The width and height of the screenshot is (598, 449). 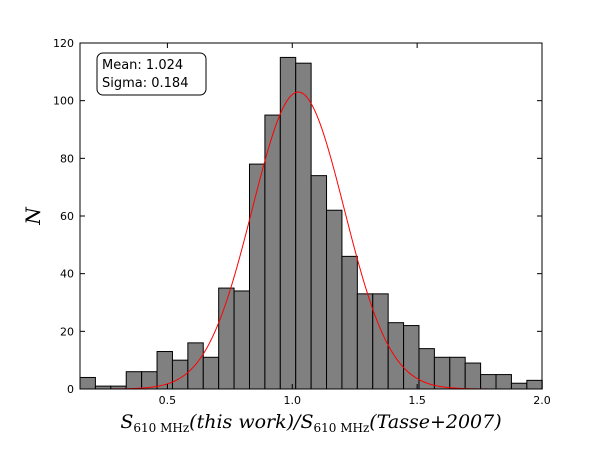 I want to click on mean-text: Mean: 1.024, so click(x=142, y=65).